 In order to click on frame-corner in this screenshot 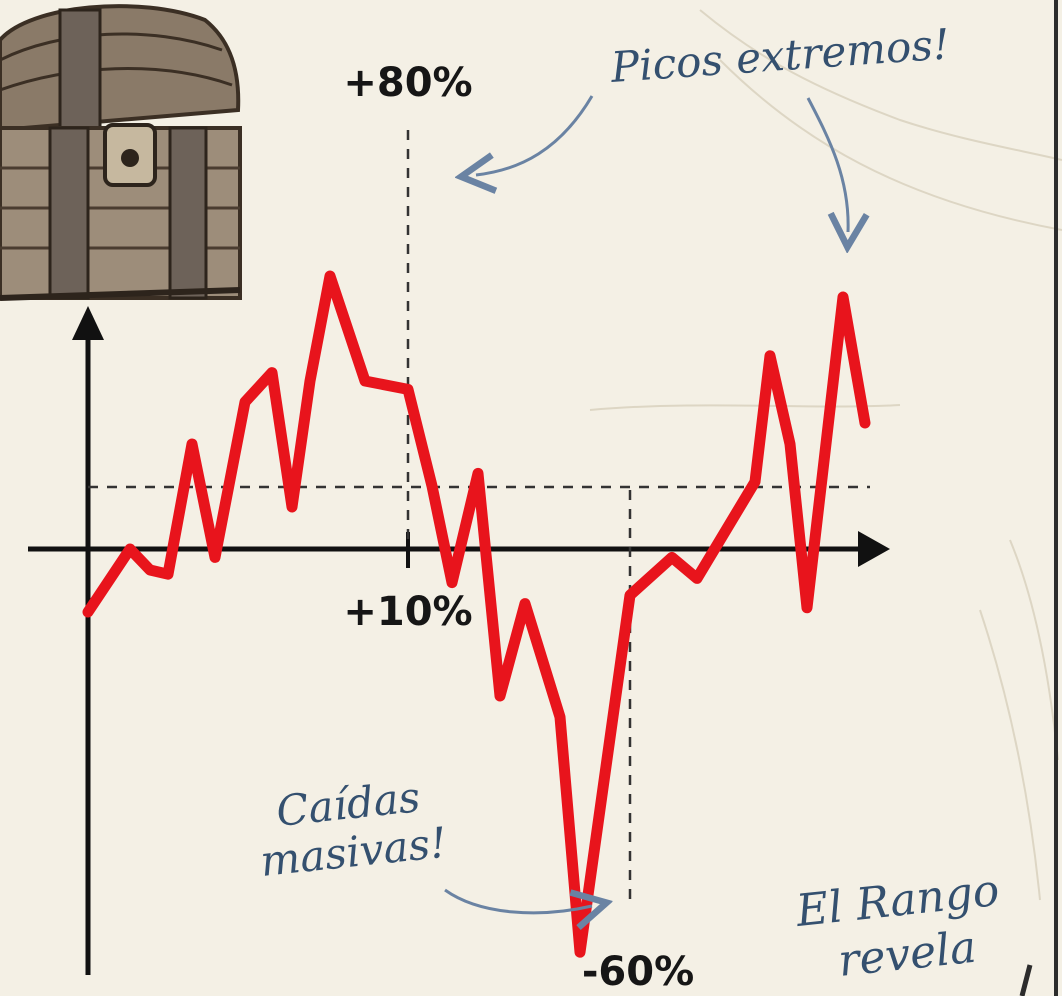, I will do `click(1026, 980)`.